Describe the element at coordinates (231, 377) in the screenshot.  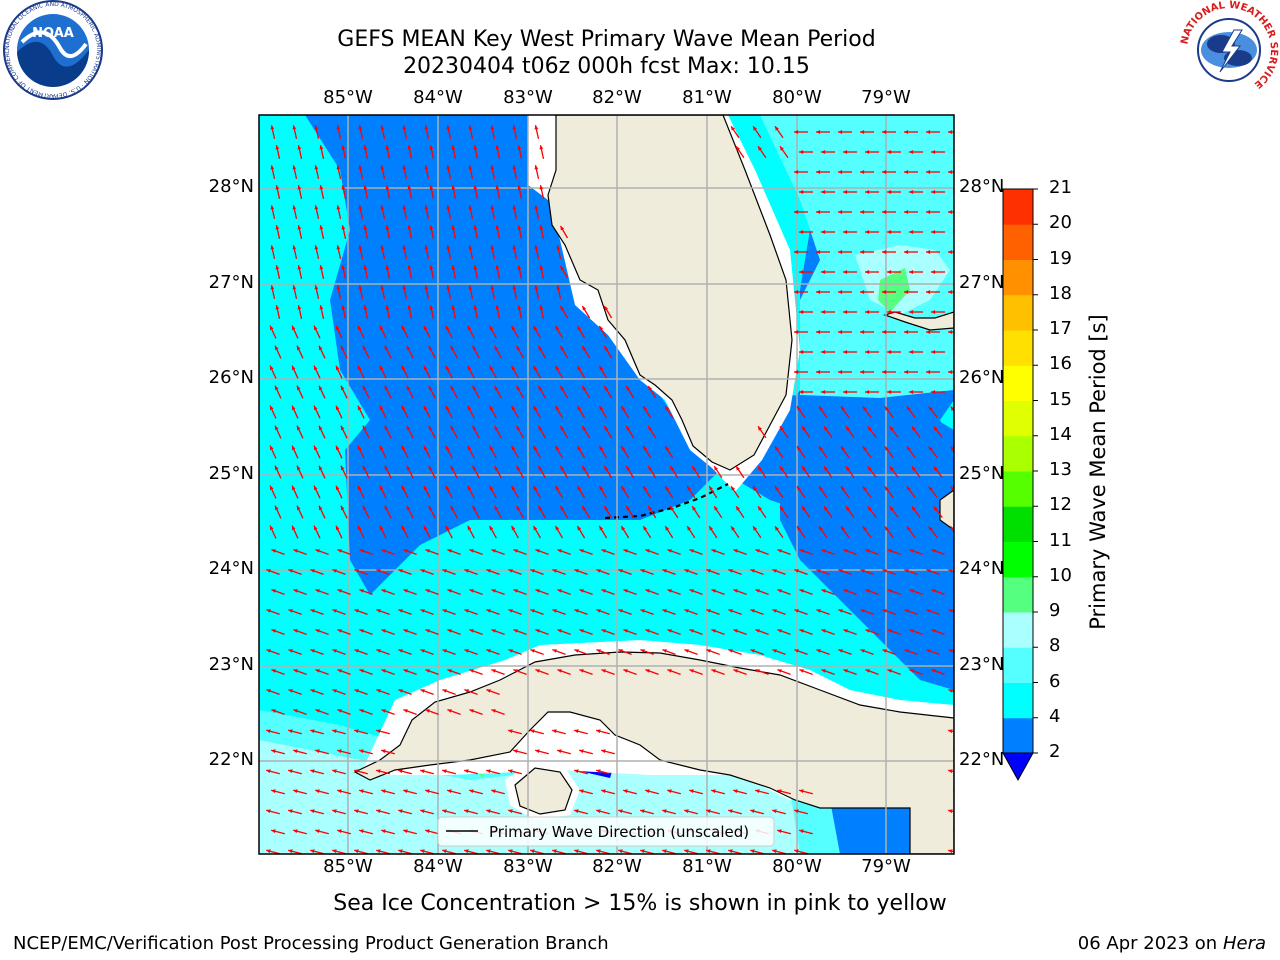
I see `lat-label-left: 26°N` at that location.